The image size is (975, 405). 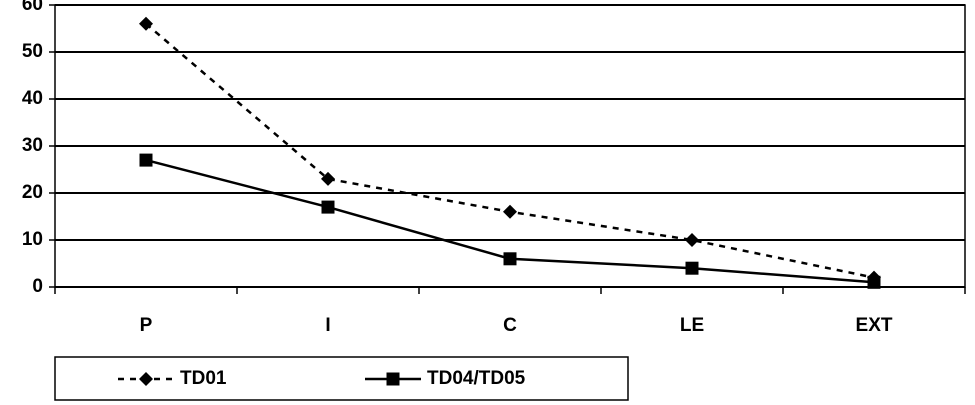 What do you see at coordinates (32, 239) in the screenshot?
I see `y-tick-label: 10` at bounding box center [32, 239].